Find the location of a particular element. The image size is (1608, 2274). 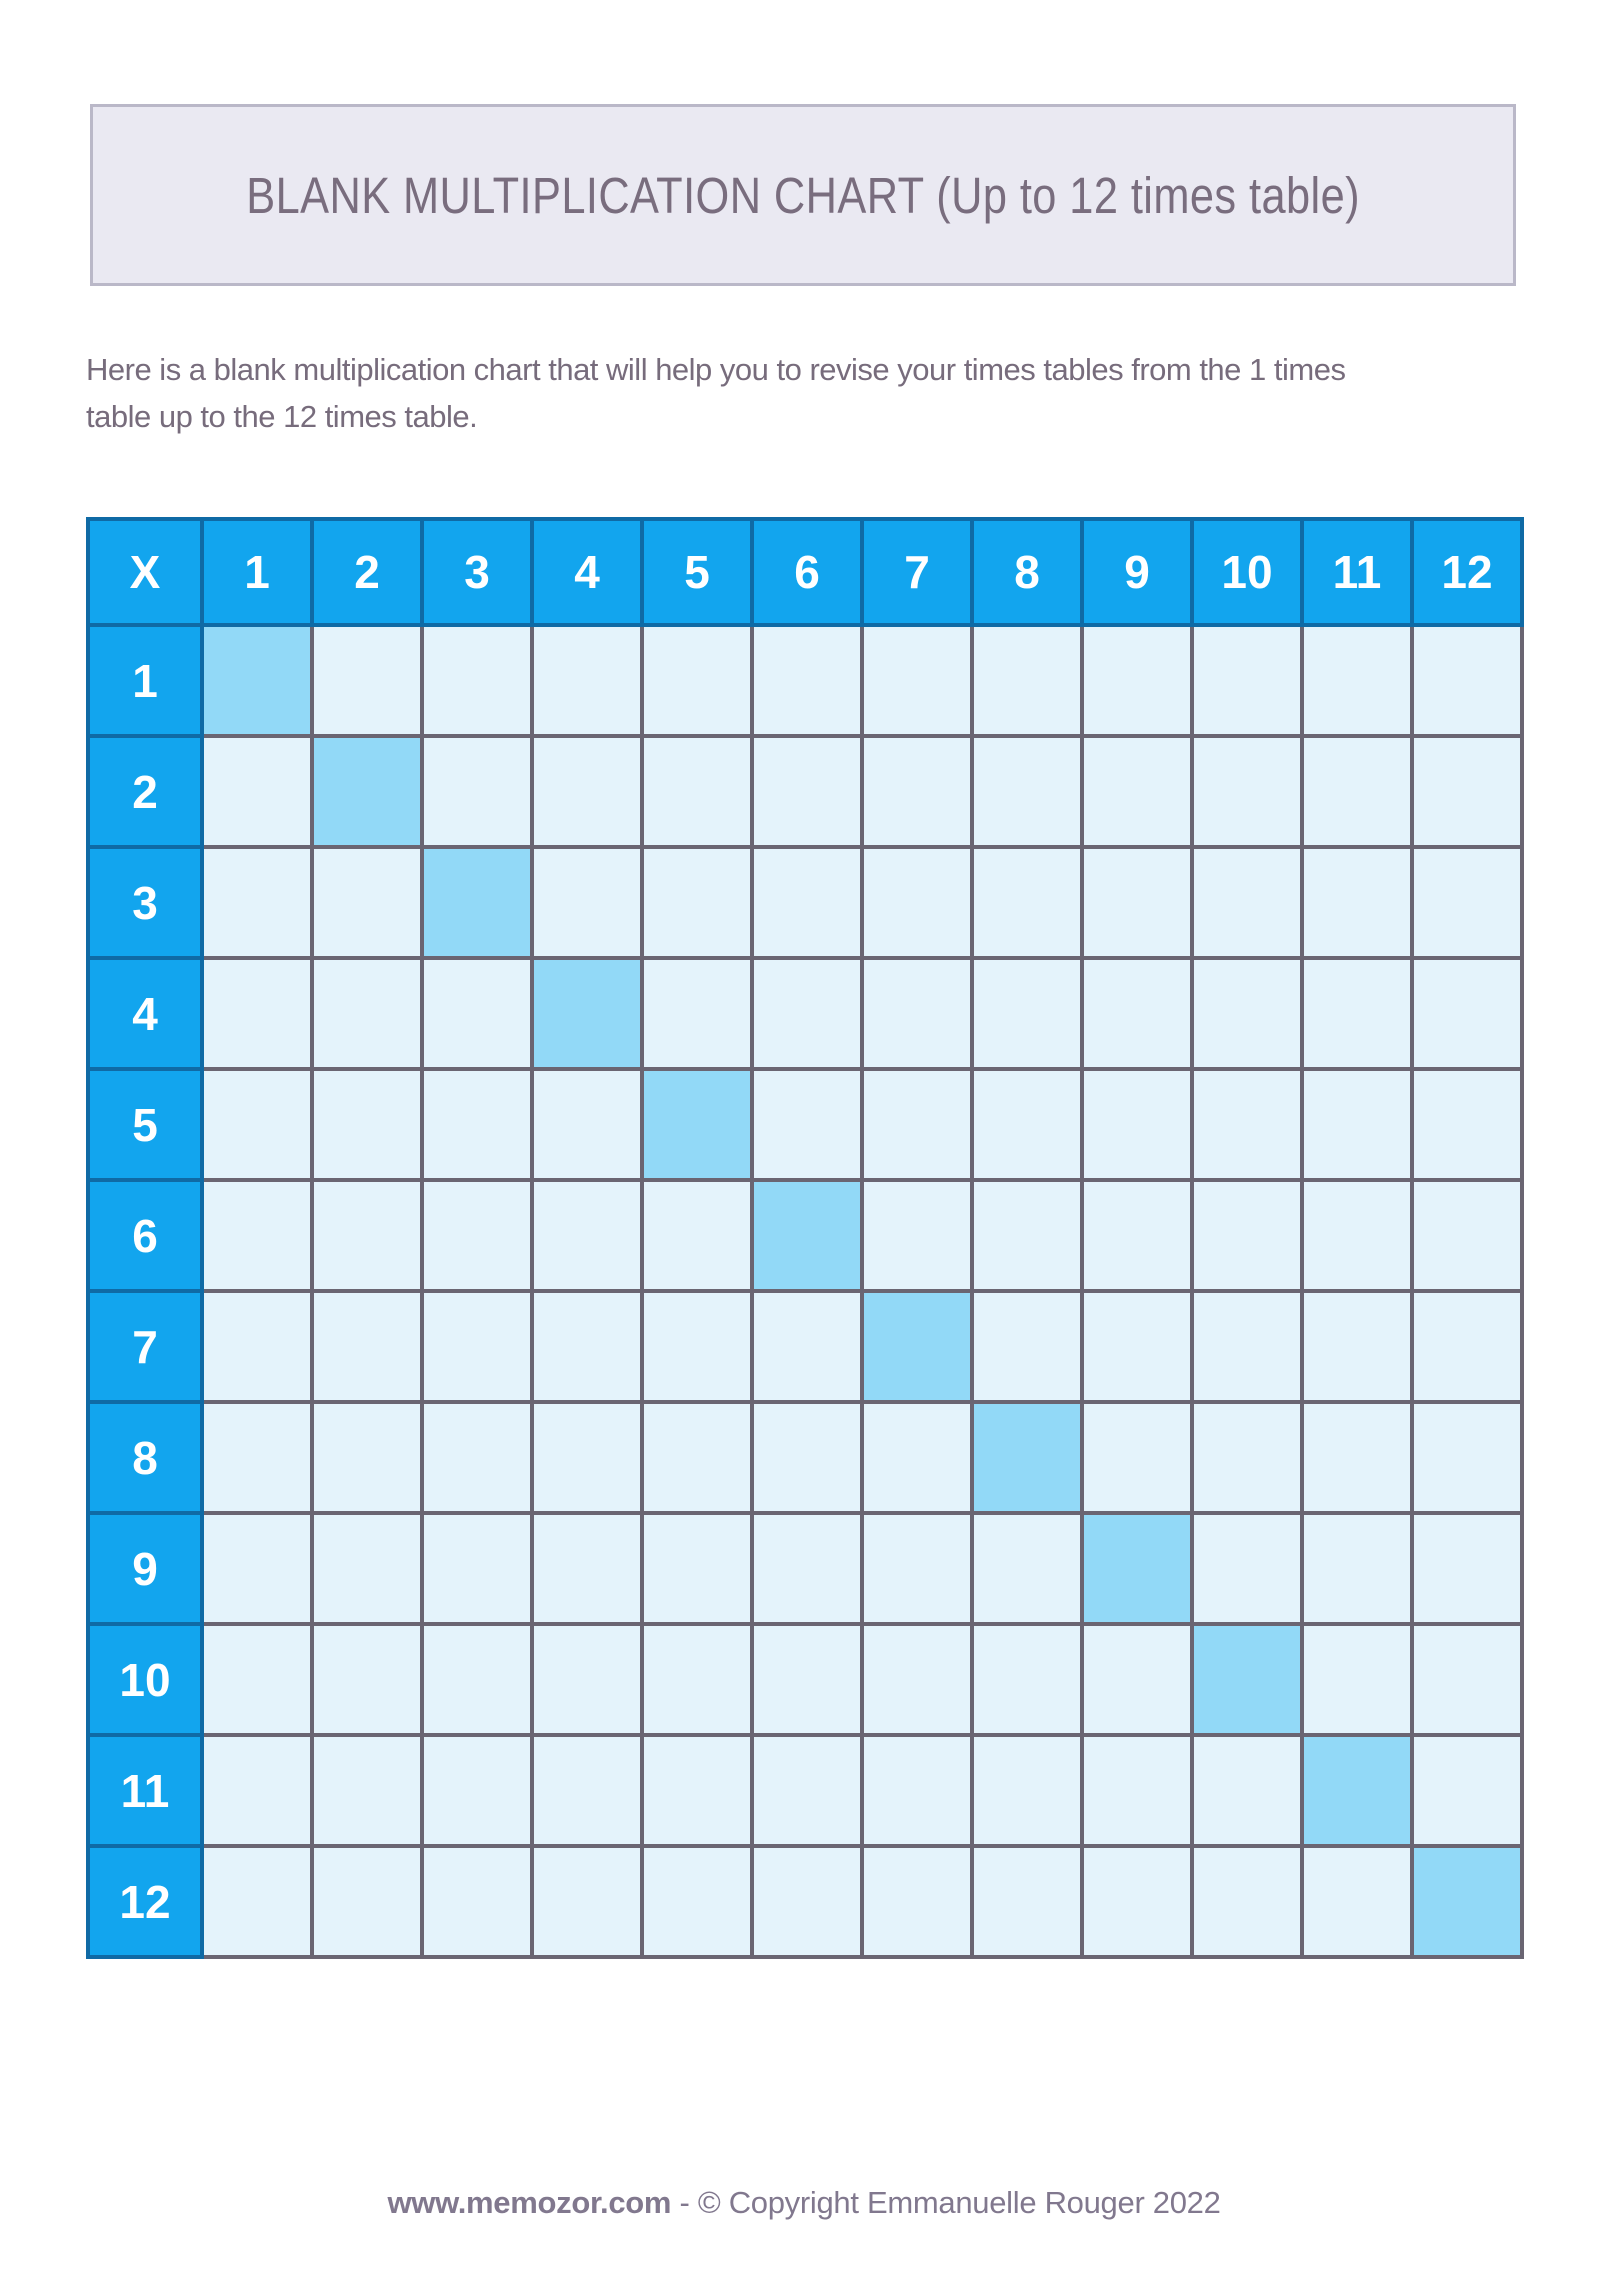

table-row: 7 is located at coordinates (805, 1346).